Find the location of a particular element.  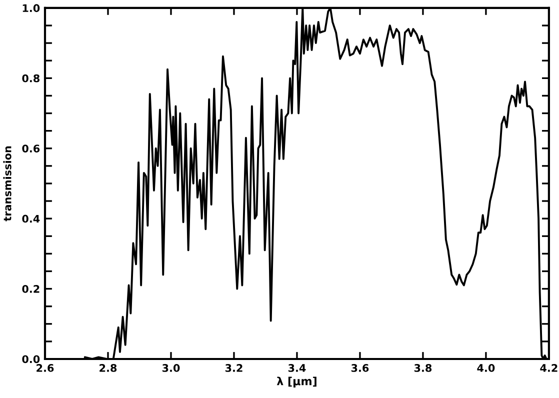

x-tick-label: 3.8 is located at coordinates (423, 368).